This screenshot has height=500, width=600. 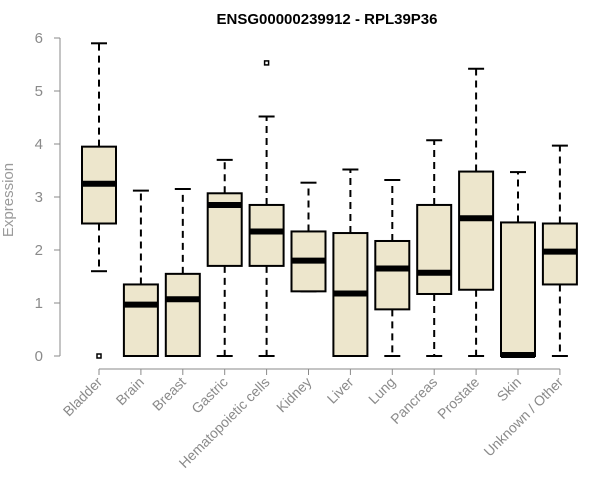 I want to click on box-pancreas, so click(x=434, y=248).